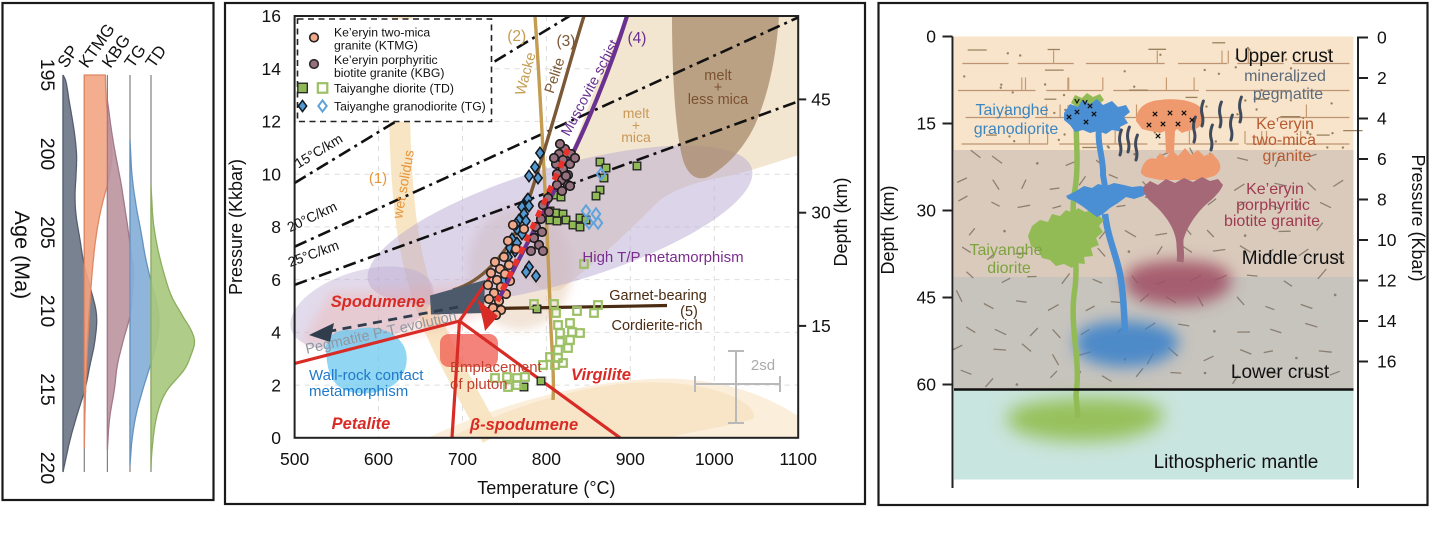  What do you see at coordinates (47, 468) in the screenshot?
I see `svg-text: 220` at bounding box center [47, 468].